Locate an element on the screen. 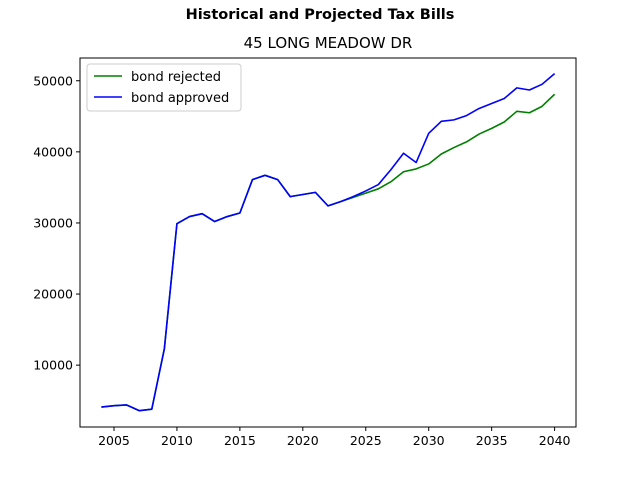 This screenshot has width=640, height=480. x-tick-label: 2030 is located at coordinates (429, 440).